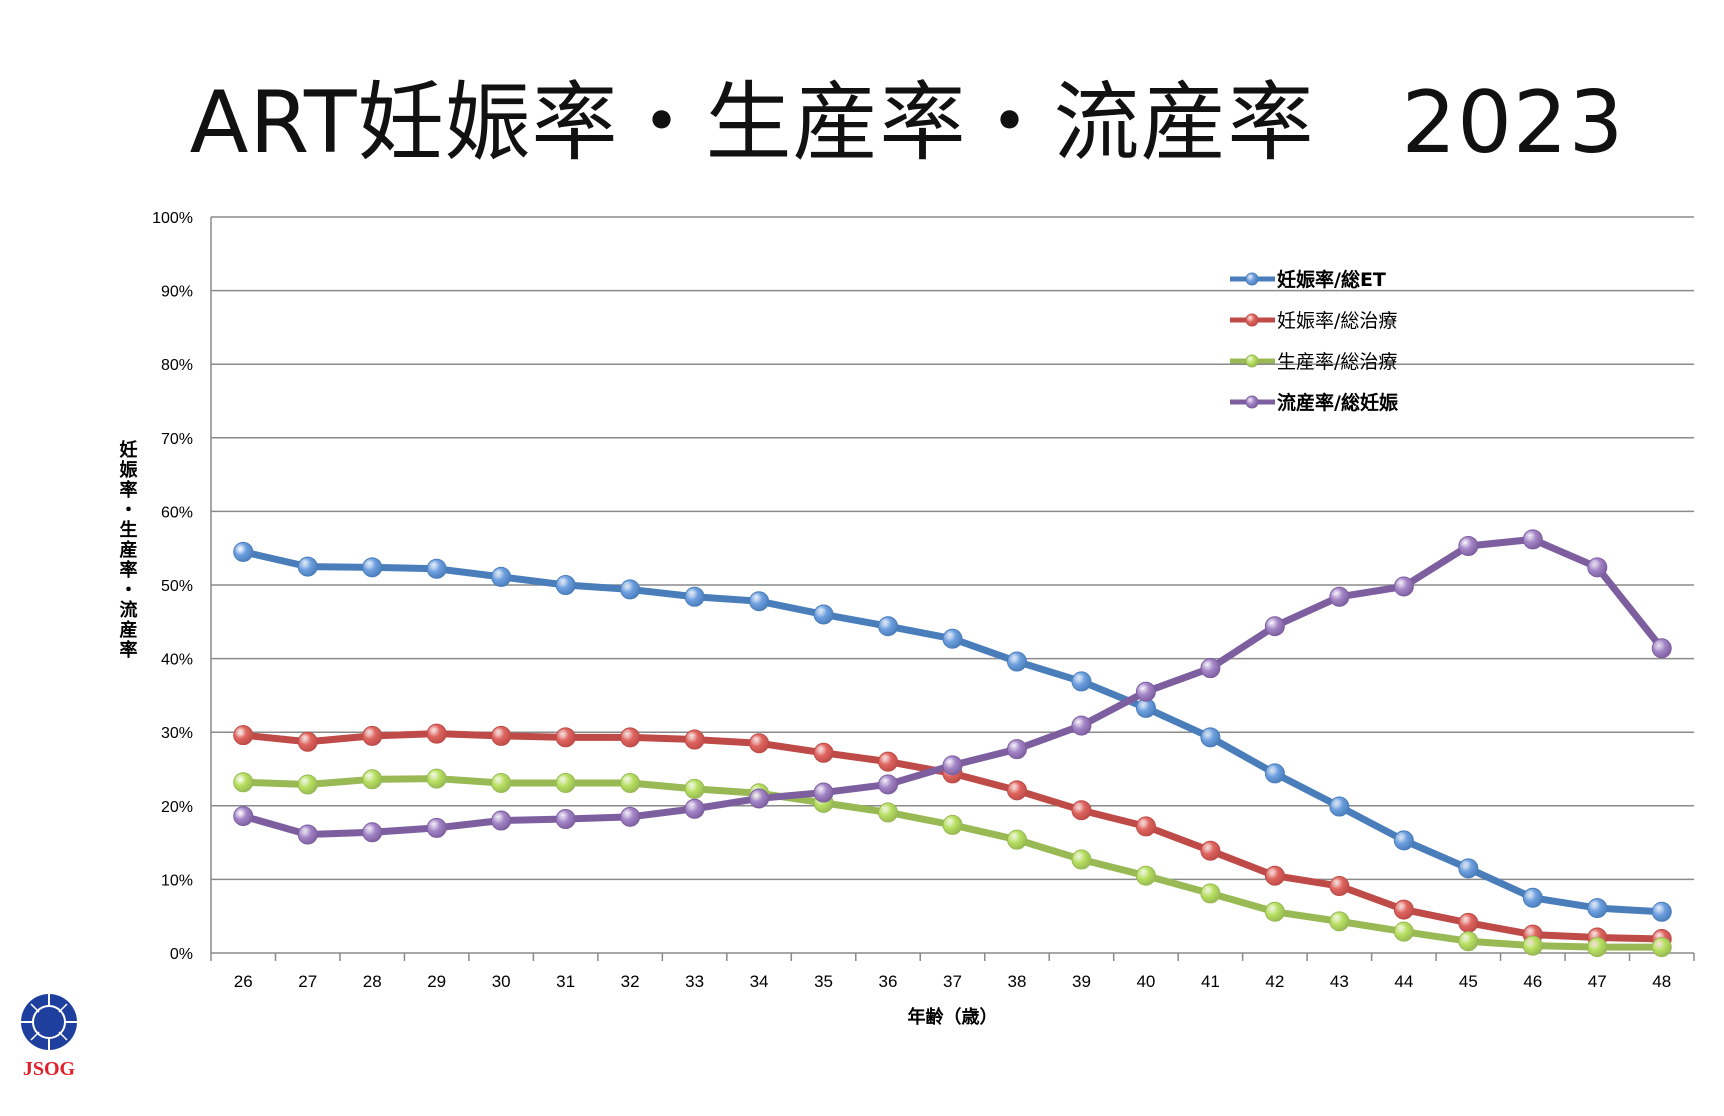 The height and width of the screenshot is (1116, 1724). Describe the element at coordinates (307, 981) in the screenshot. I see `x-tick-label: 27` at that location.